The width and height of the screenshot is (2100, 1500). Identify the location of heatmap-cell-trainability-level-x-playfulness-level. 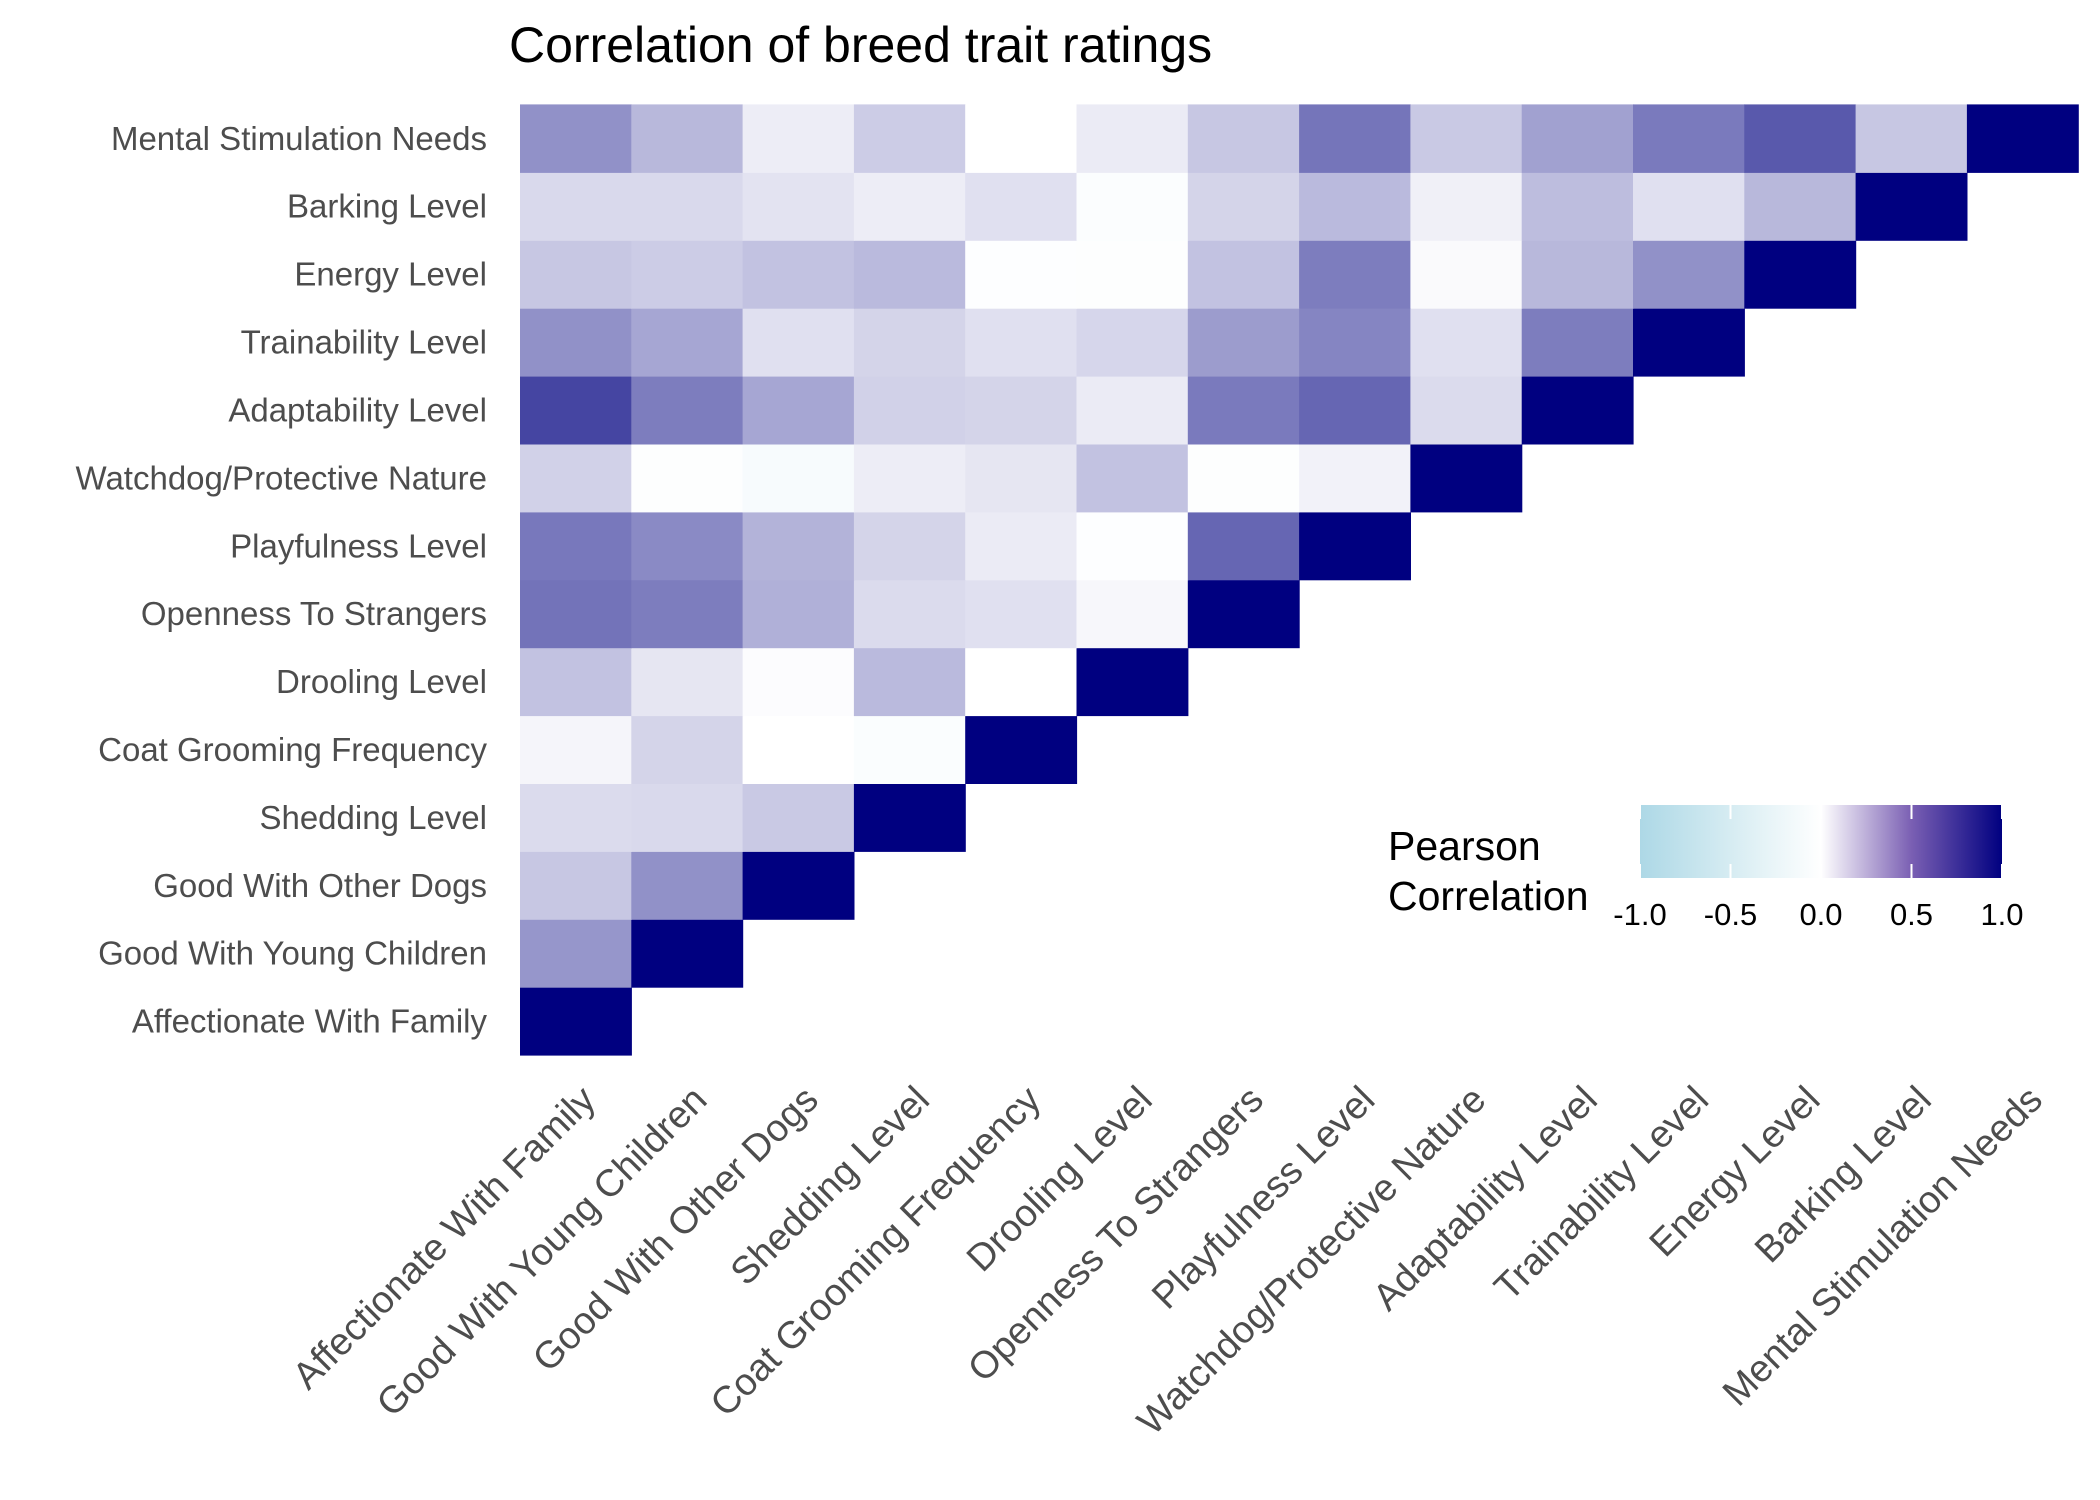
(1355, 342).